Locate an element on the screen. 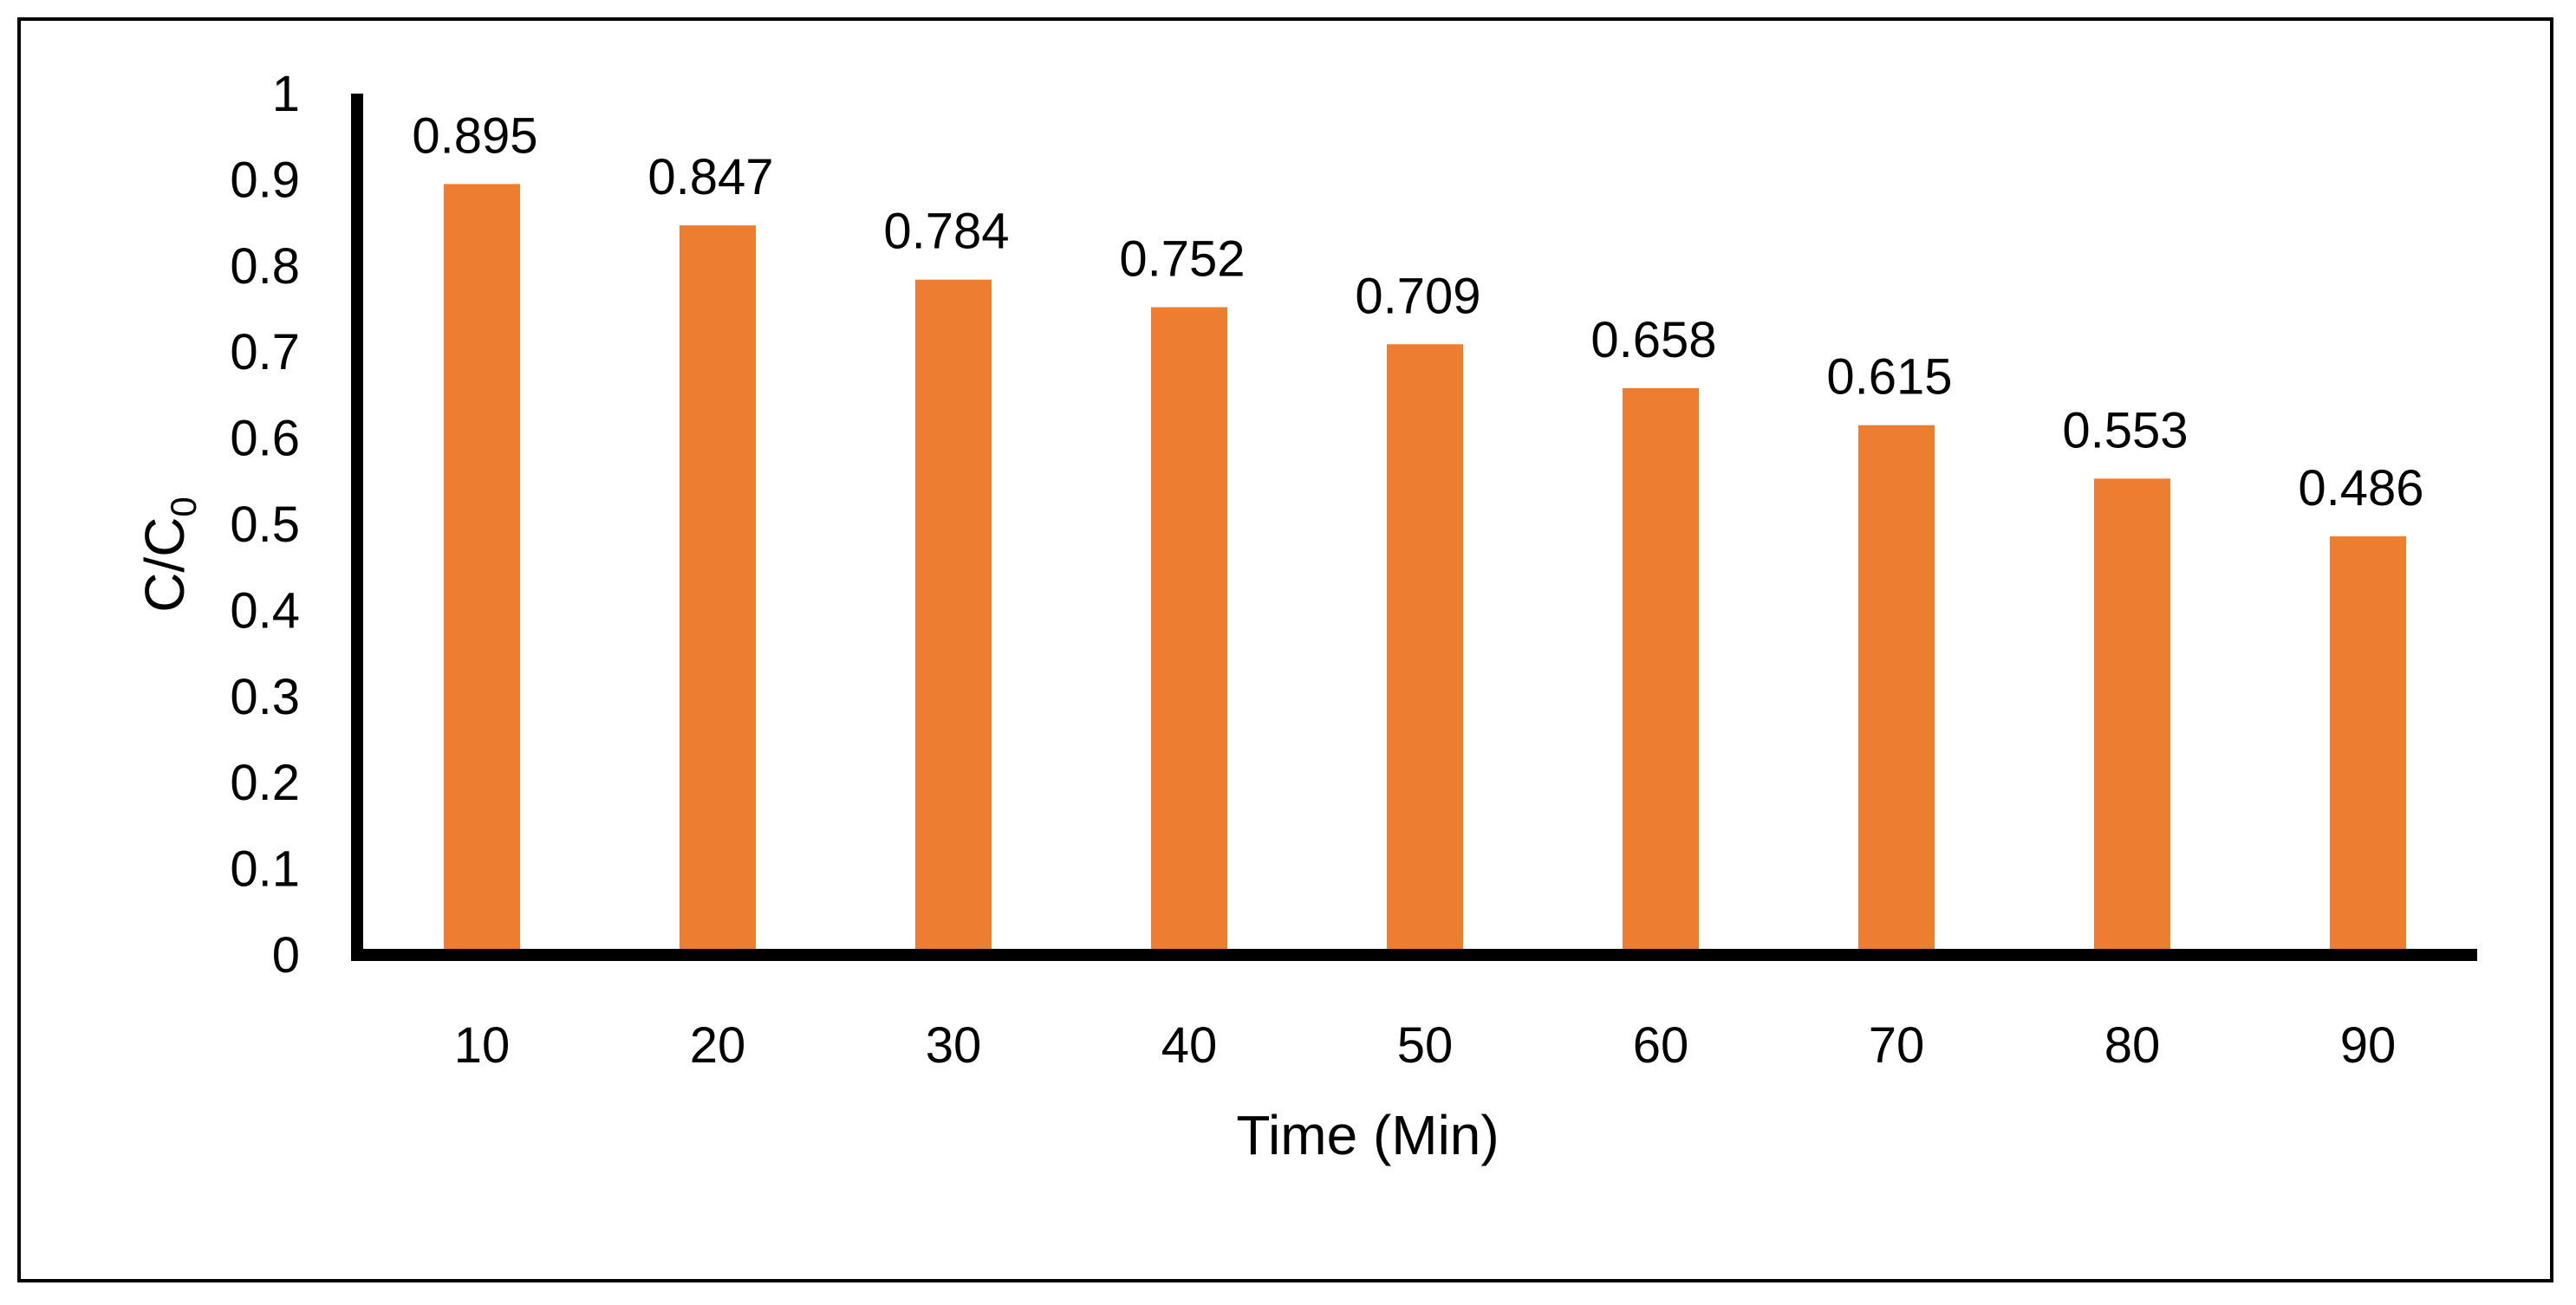  y-tick-label-0.6: 0.6 is located at coordinates (265, 439).